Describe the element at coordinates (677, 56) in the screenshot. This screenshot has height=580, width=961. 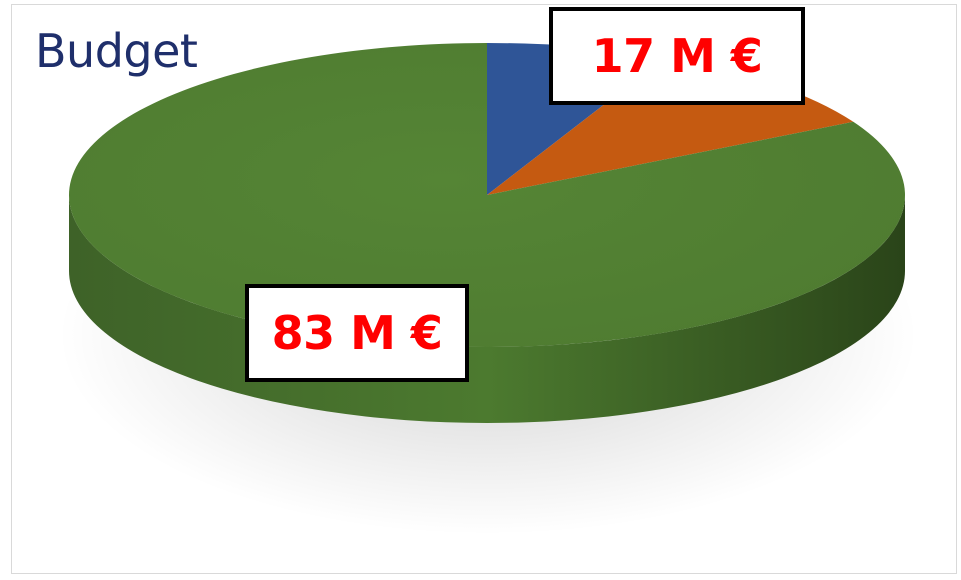
I see `data-label-17m: 17 M €` at that location.